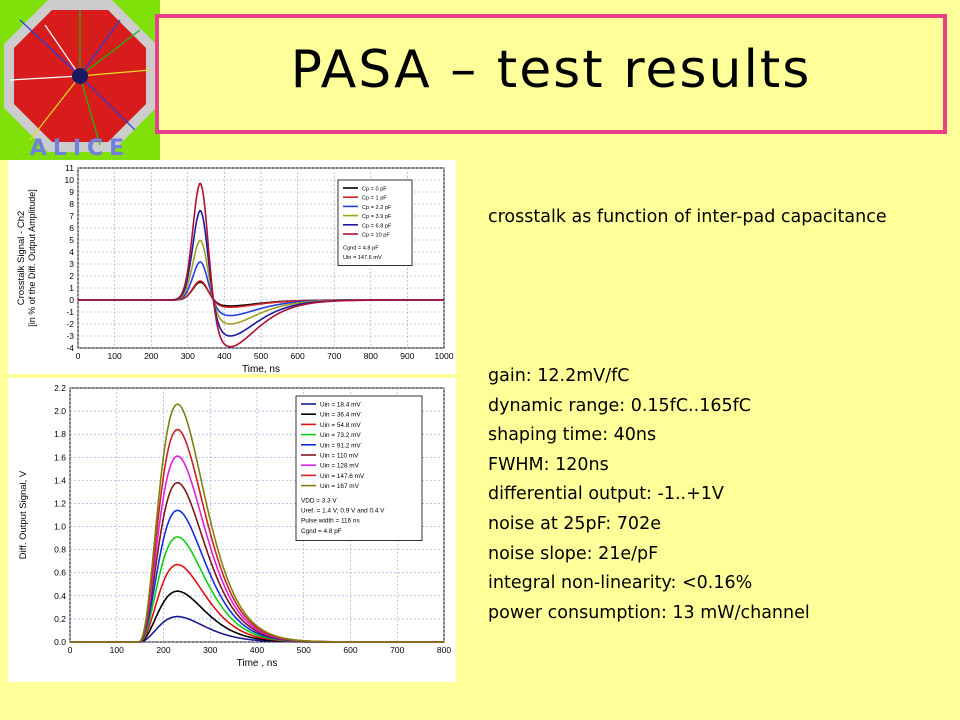 This screenshot has height=720, width=960. I want to click on spec-item: noise slope: 21e/pF, so click(573, 553).